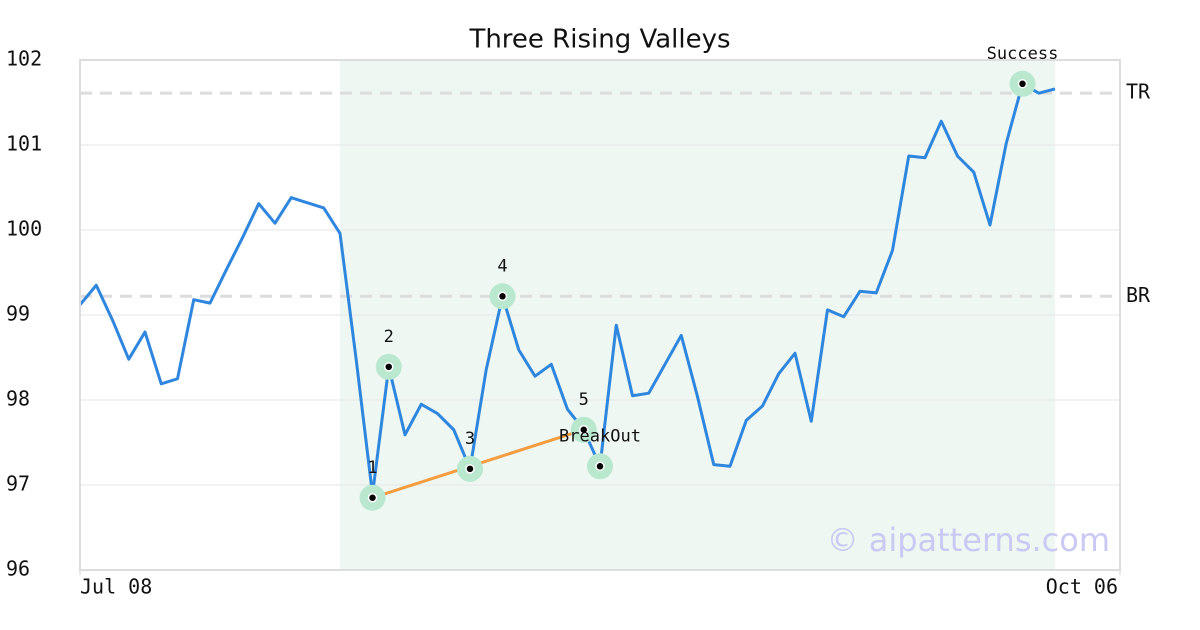  I want to click on y-tick-label: 100, so click(24, 229).